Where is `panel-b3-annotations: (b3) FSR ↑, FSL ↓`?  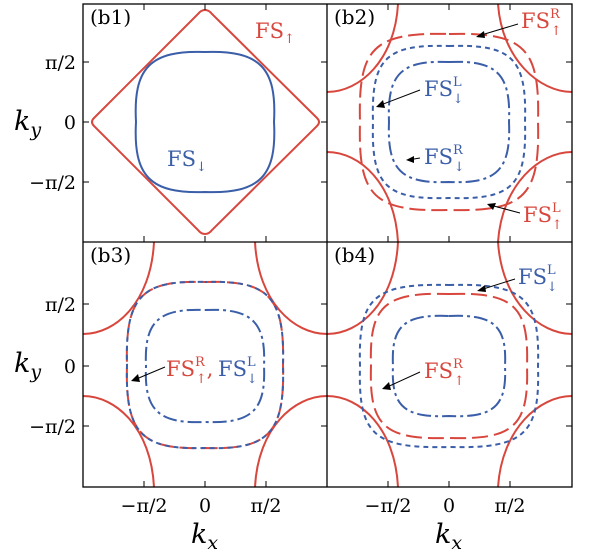 panel-b3-annotations: (b3) FSR ↑, FSL ↓ is located at coordinates (174, 315).